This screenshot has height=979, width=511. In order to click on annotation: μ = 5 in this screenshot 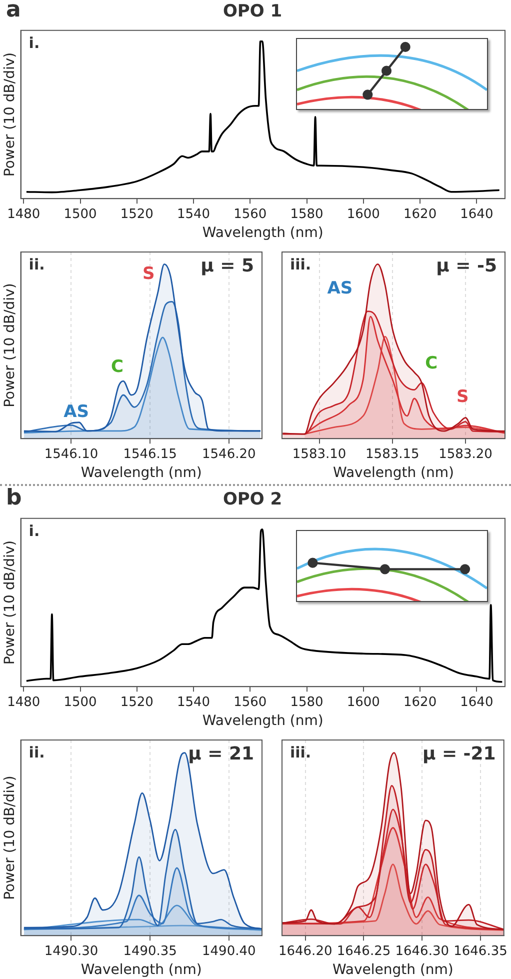, I will do `click(227, 266)`.